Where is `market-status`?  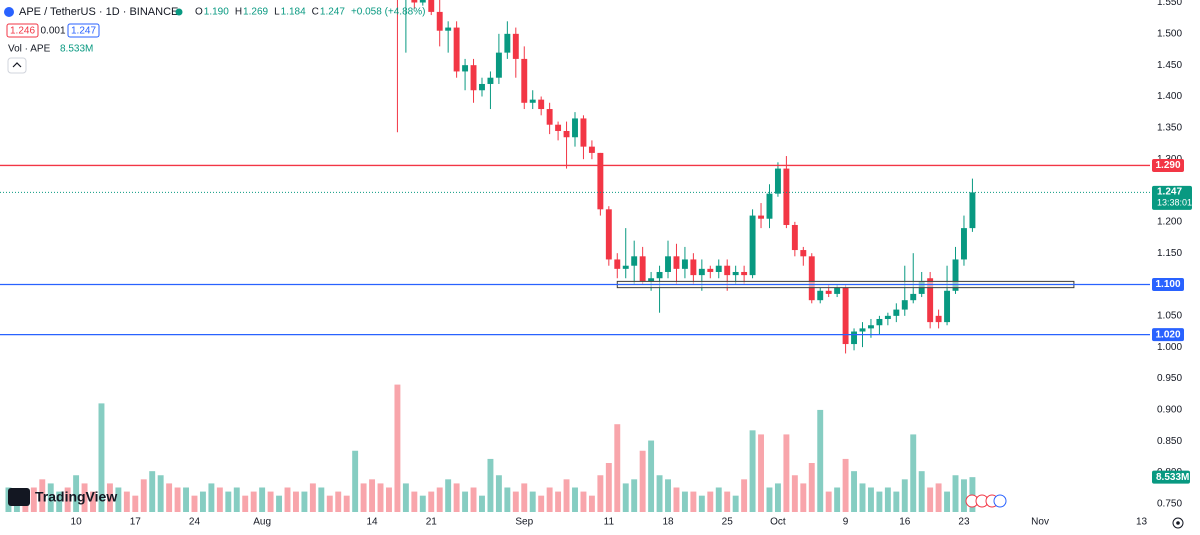
market-status is located at coordinates (179, 12).